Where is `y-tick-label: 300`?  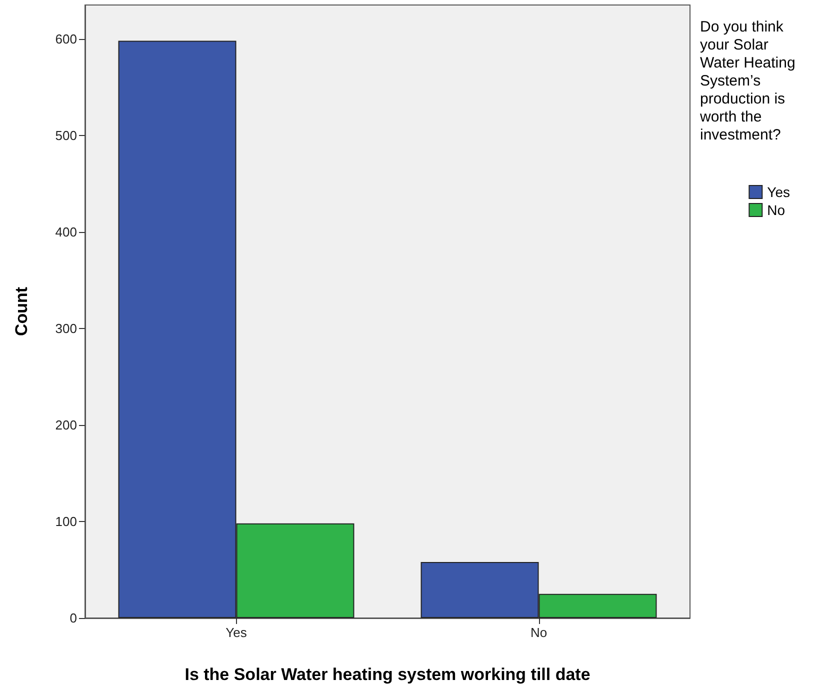 y-tick-label: 300 is located at coordinates (66, 328).